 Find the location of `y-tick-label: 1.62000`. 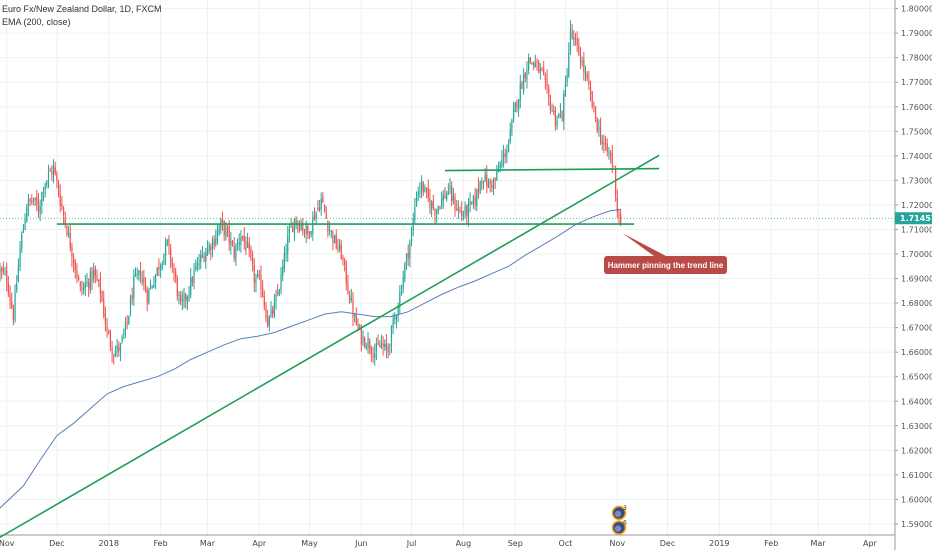

y-tick-label: 1.62000 is located at coordinates (916, 450).